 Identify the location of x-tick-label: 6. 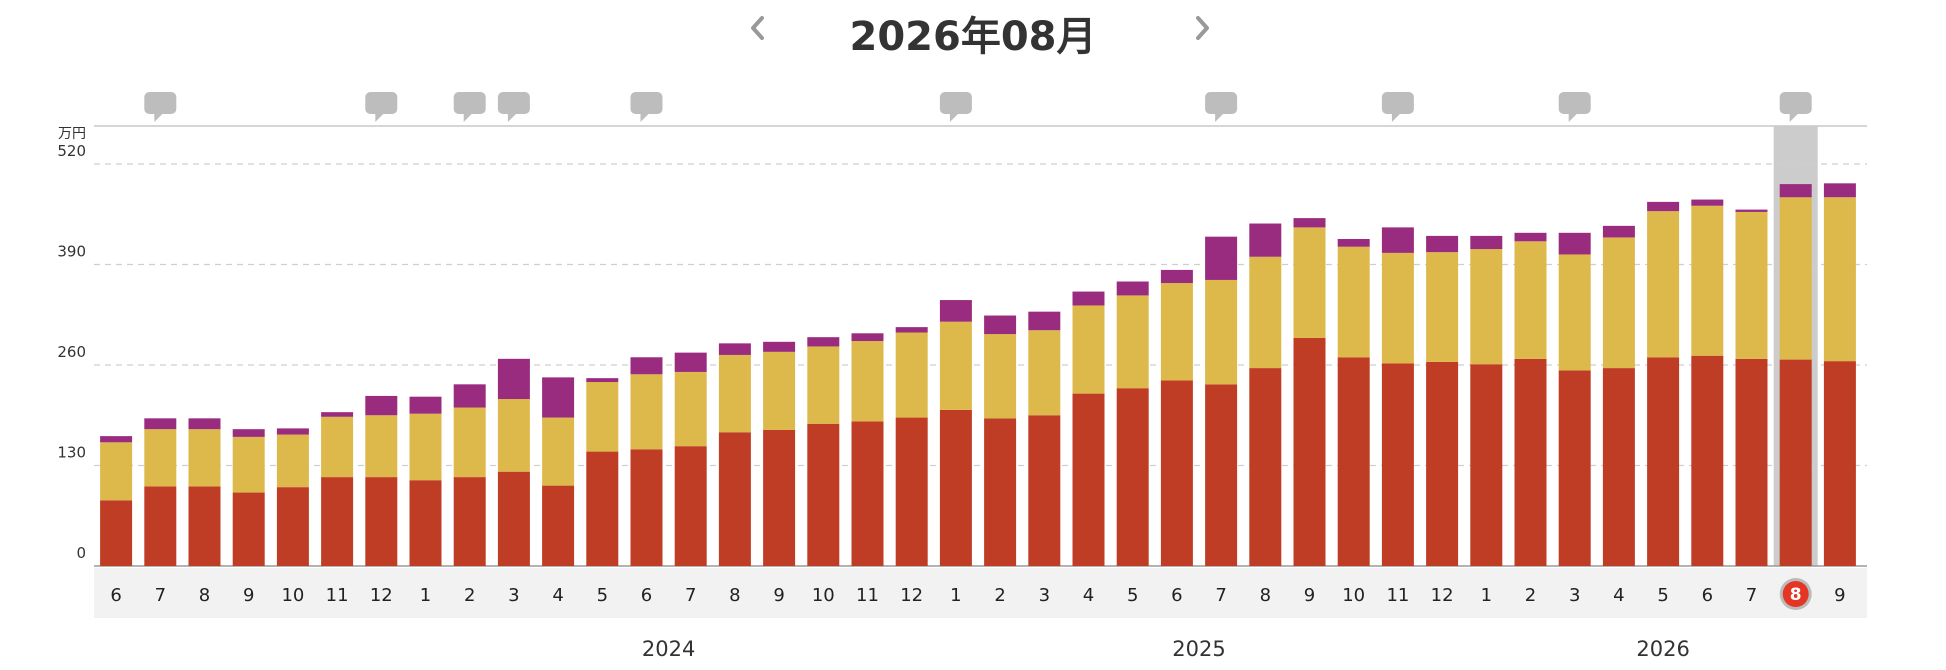
(115, 595).